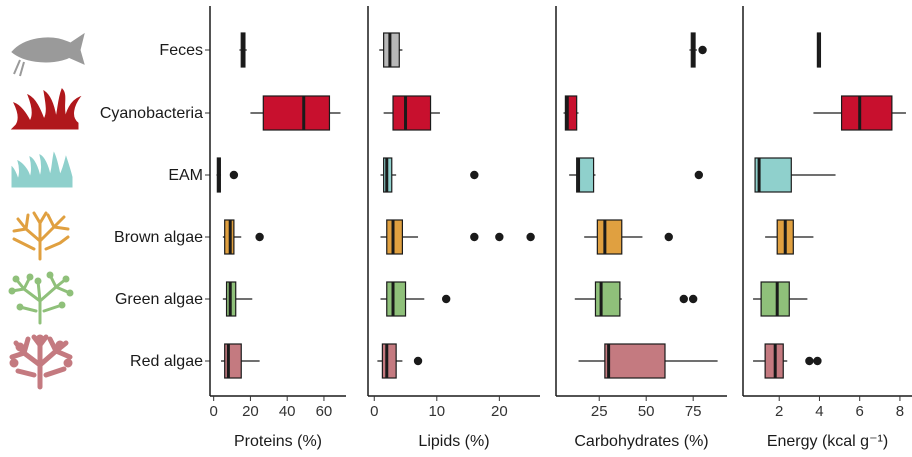 The width and height of the screenshot is (912, 457). What do you see at coordinates (860, 411) in the screenshot?
I see `x-tick-label: 6` at bounding box center [860, 411].